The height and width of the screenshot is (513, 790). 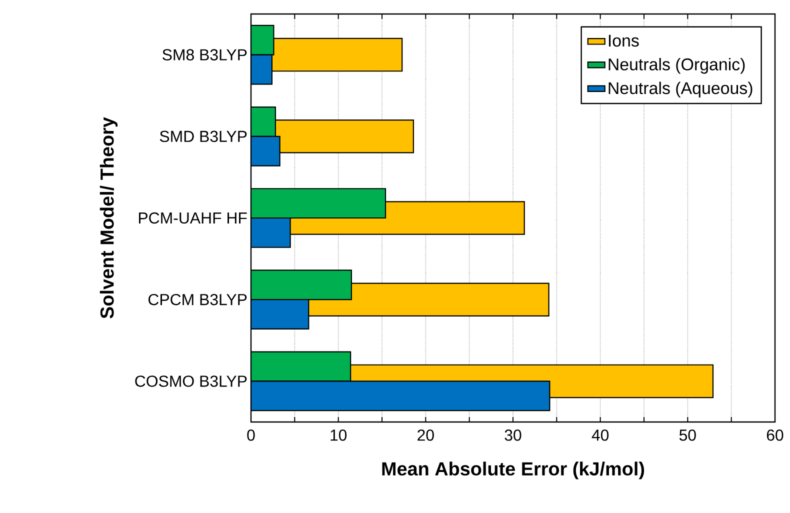 What do you see at coordinates (191, 381) in the screenshot?
I see `y-tick-label: COSMO B3LYP` at bounding box center [191, 381].